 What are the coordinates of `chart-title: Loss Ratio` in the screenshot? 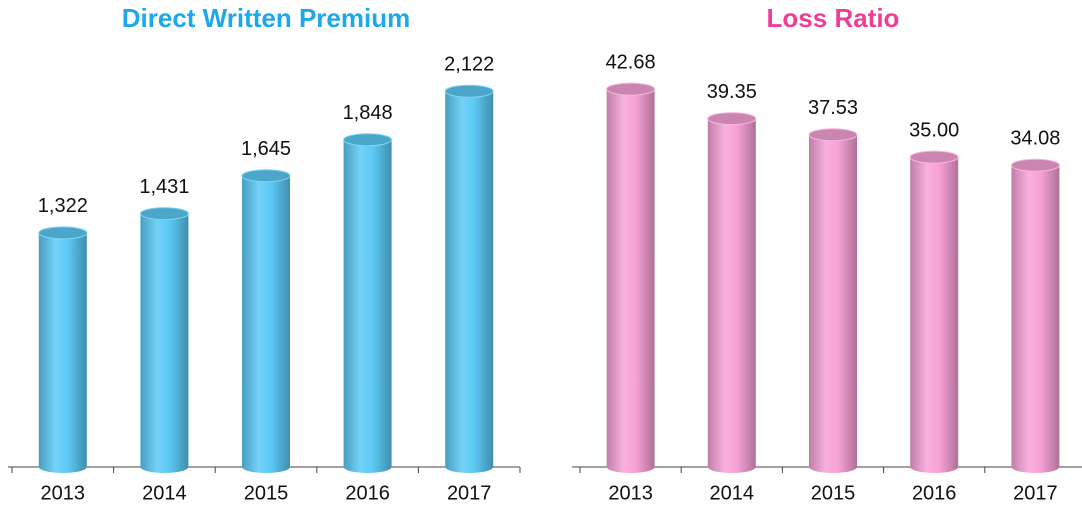 It's located at (833, 18).